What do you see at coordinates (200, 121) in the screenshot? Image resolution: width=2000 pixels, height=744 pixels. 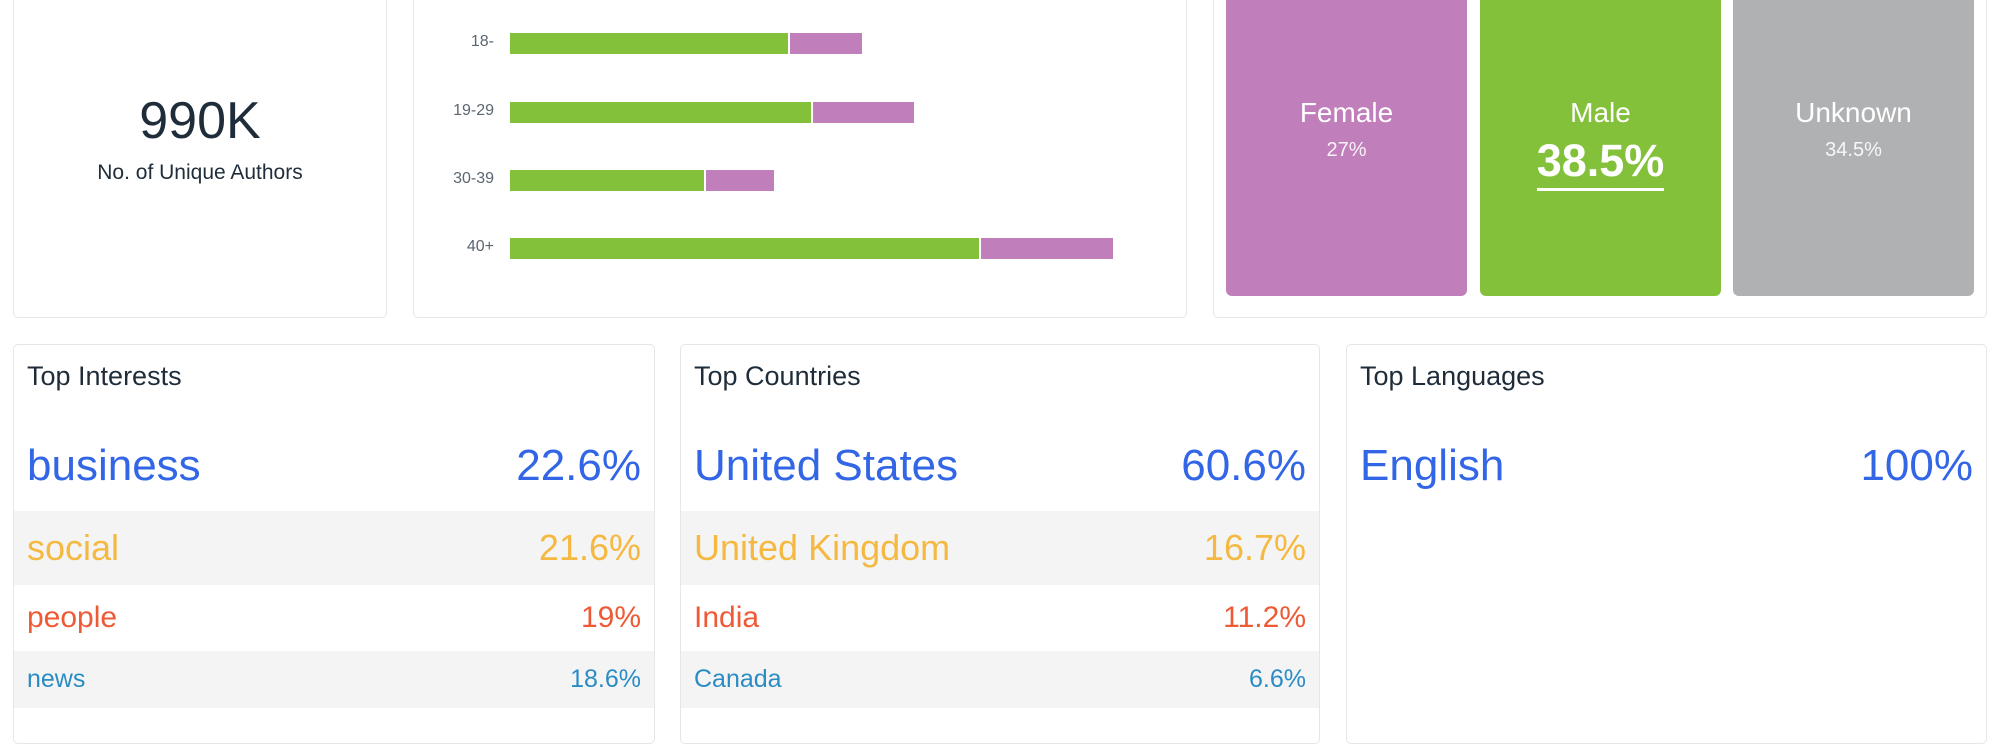 I see `unique-authors-value: 990K` at bounding box center [200, 121].